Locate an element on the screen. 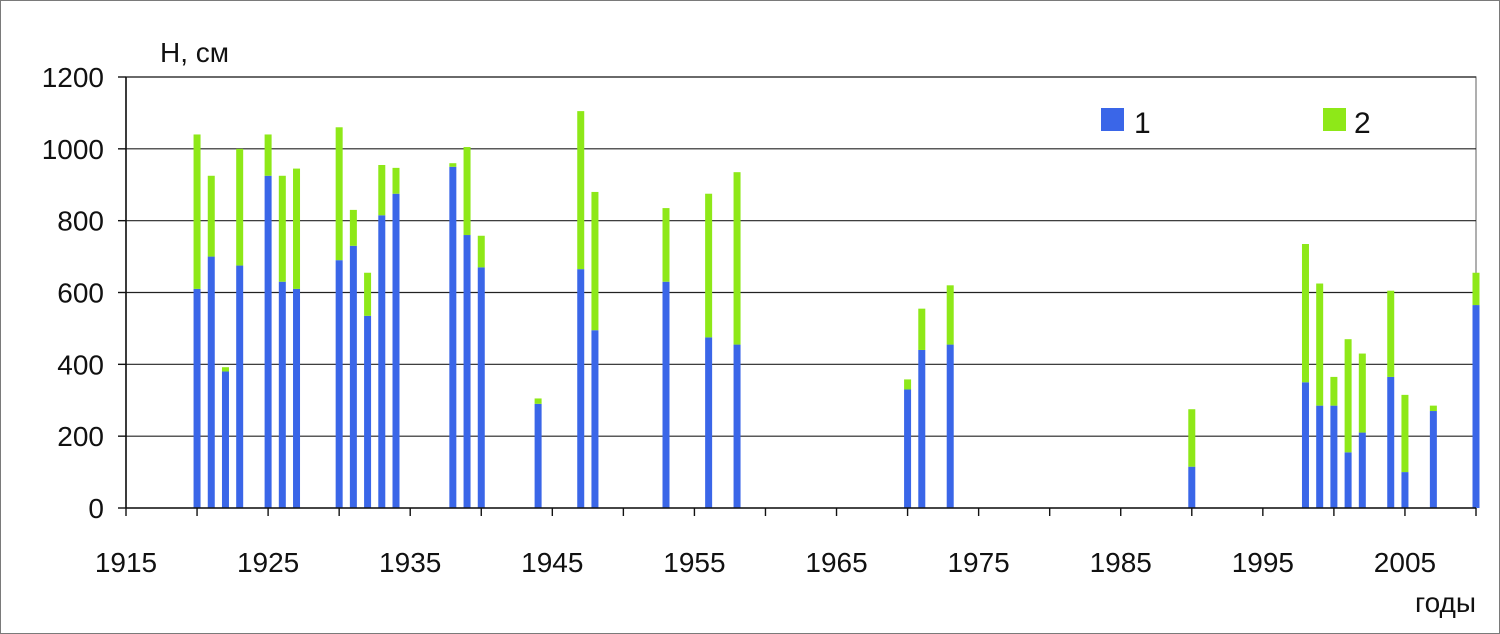 Image resolution: width=1500 pixels, height=634 pixels. x-tick-label: 1975 is located at coordinates (978, 562).